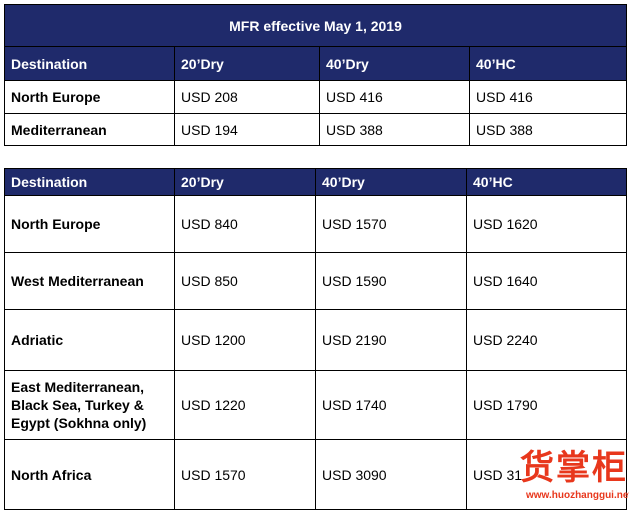 The width and height of the screenshot is (629, 514). Describe the element at coordinates (391, 474) in the screenshot. I see `rate-cell: USD 3090` at that location.